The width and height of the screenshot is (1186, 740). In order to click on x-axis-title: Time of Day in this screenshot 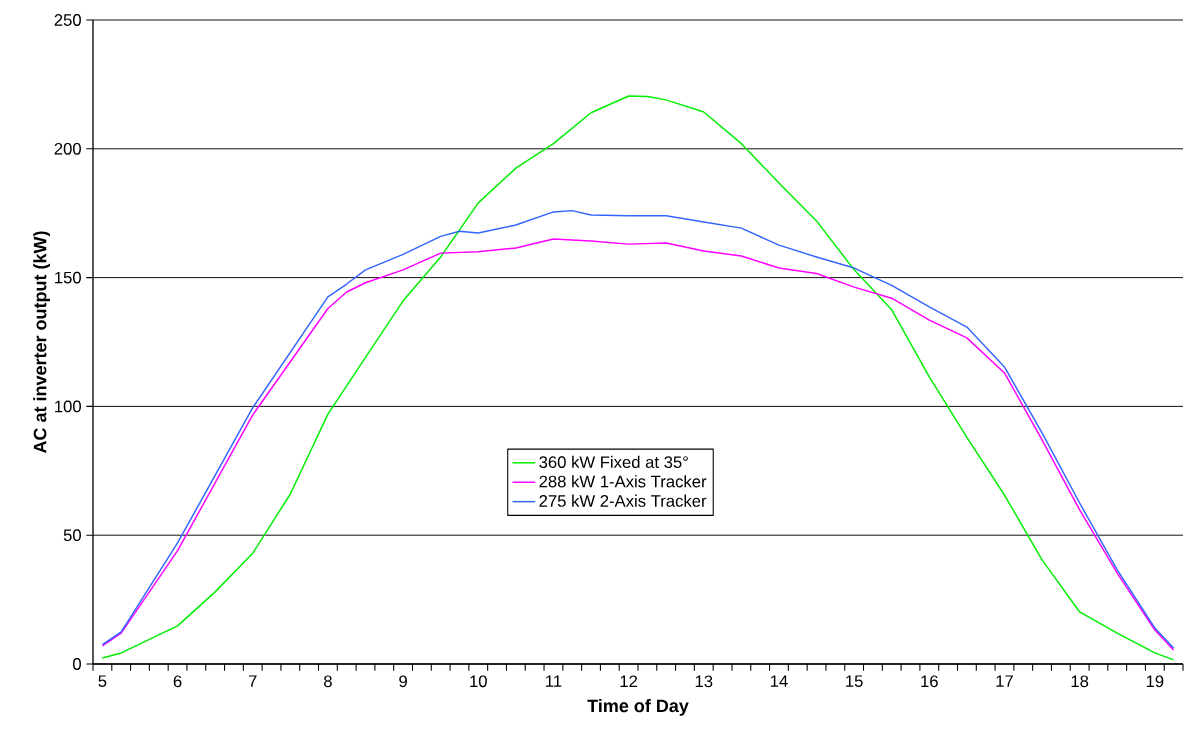, I will do `click(638, 707)`.